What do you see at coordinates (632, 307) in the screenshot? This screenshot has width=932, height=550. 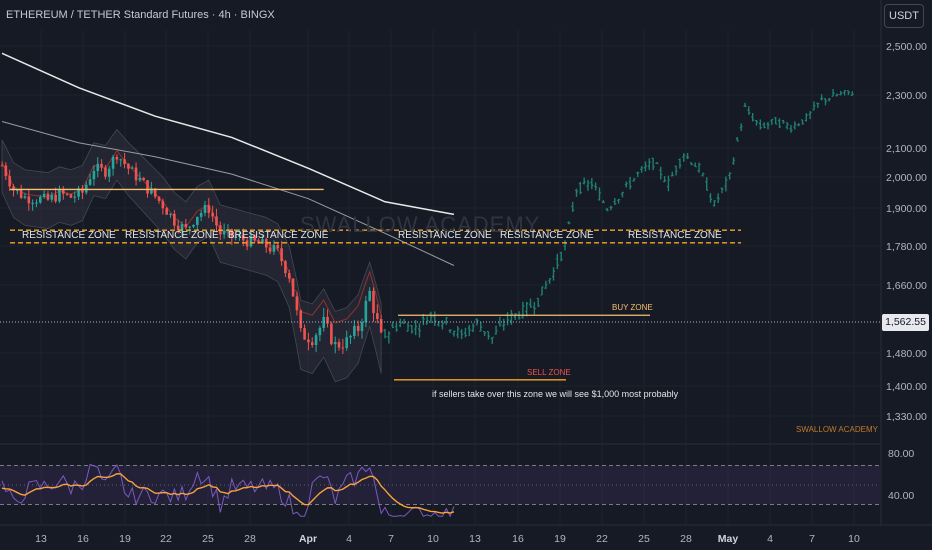 I see `buy-zone-label: BUY ZONE` at bounding box center [632, 307].